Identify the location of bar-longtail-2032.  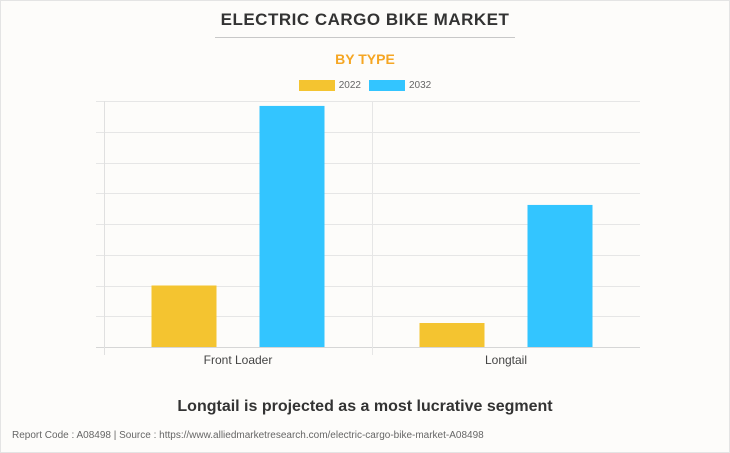
(560, 275).